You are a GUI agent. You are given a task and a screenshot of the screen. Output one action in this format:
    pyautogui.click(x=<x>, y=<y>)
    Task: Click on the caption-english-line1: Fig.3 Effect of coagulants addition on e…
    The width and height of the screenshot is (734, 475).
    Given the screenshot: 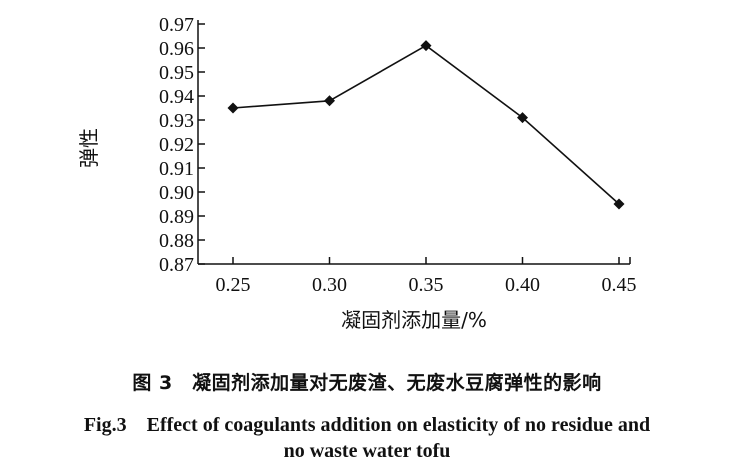 What is the action you would take?
    pyautogui.click(x=367, y=425)
    